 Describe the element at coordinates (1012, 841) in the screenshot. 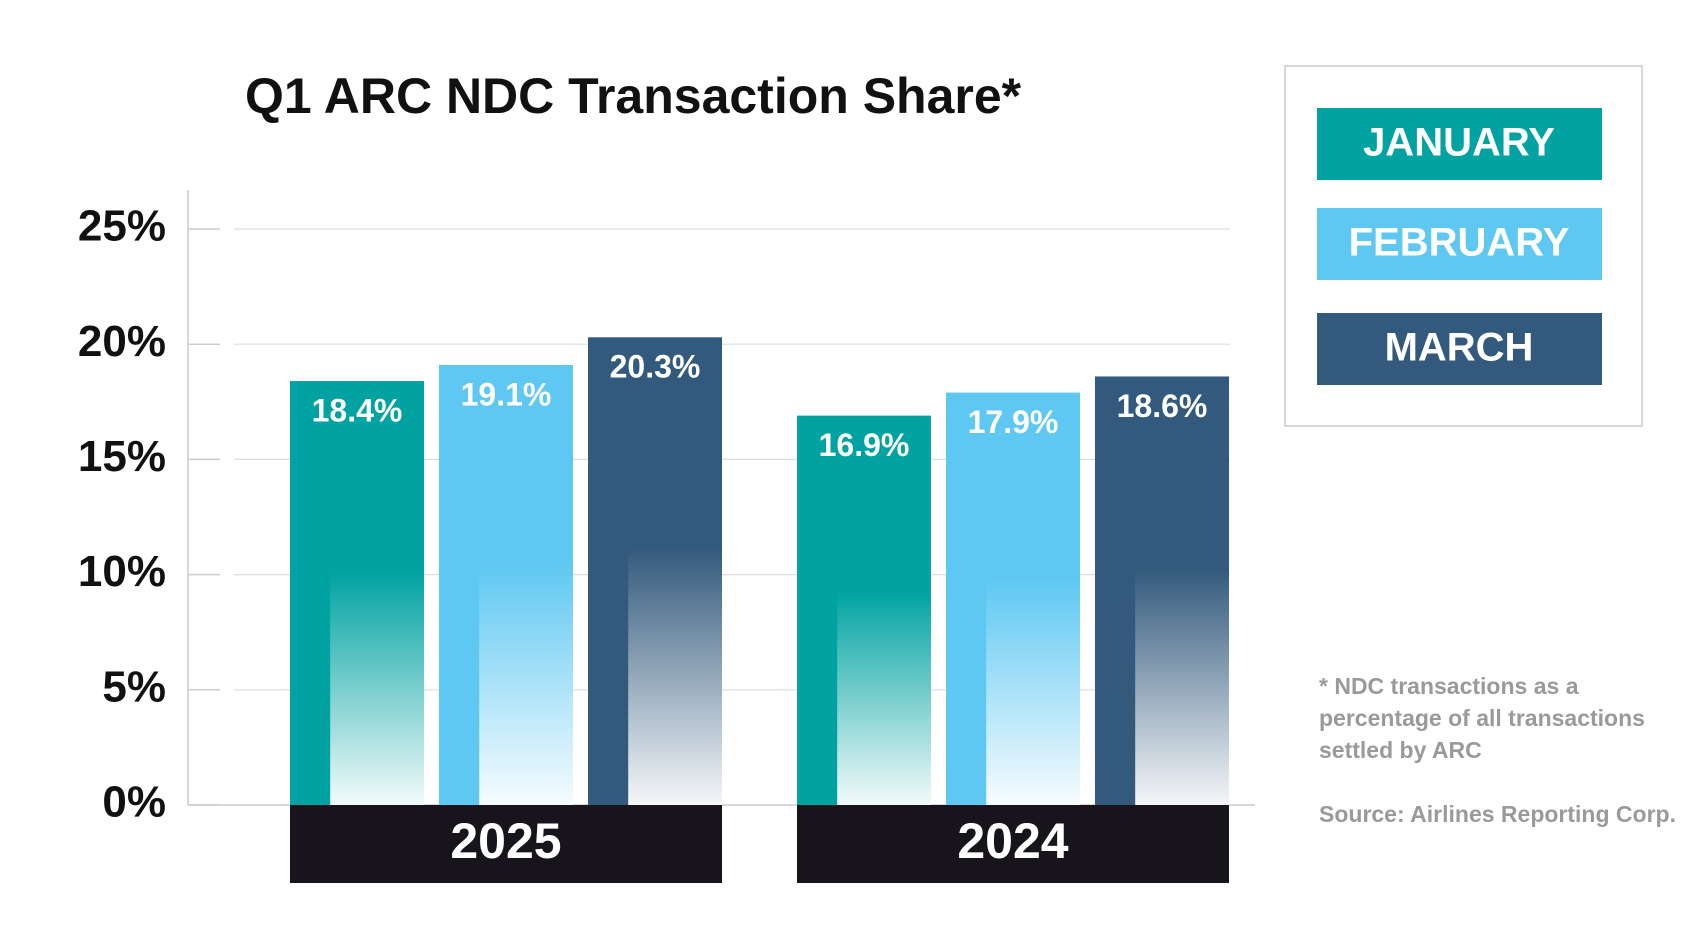

I see `x-tick-label: 2024` at that location.